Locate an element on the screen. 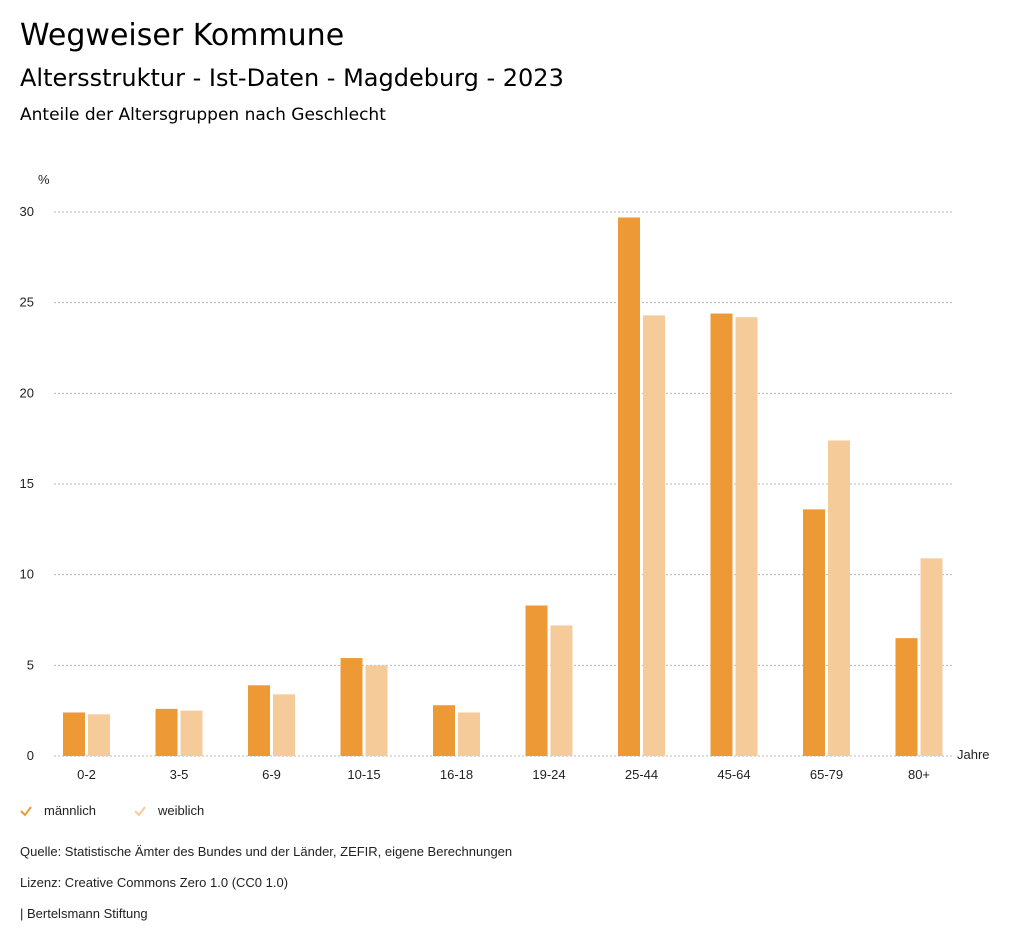 This screenshot has width=1024, height=946. x-tick-label: 45-64 is located at coordinates (733, 774).